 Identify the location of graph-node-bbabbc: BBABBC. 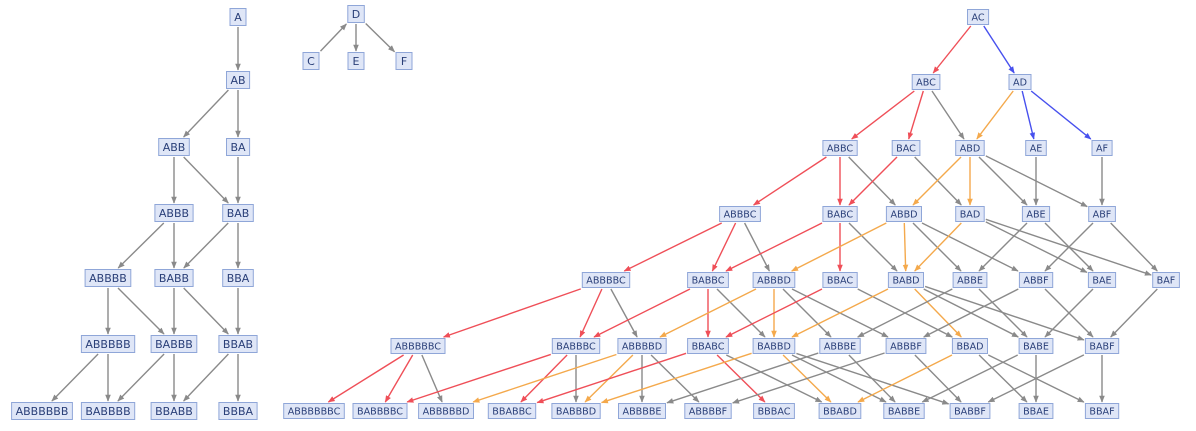
(512, 411).